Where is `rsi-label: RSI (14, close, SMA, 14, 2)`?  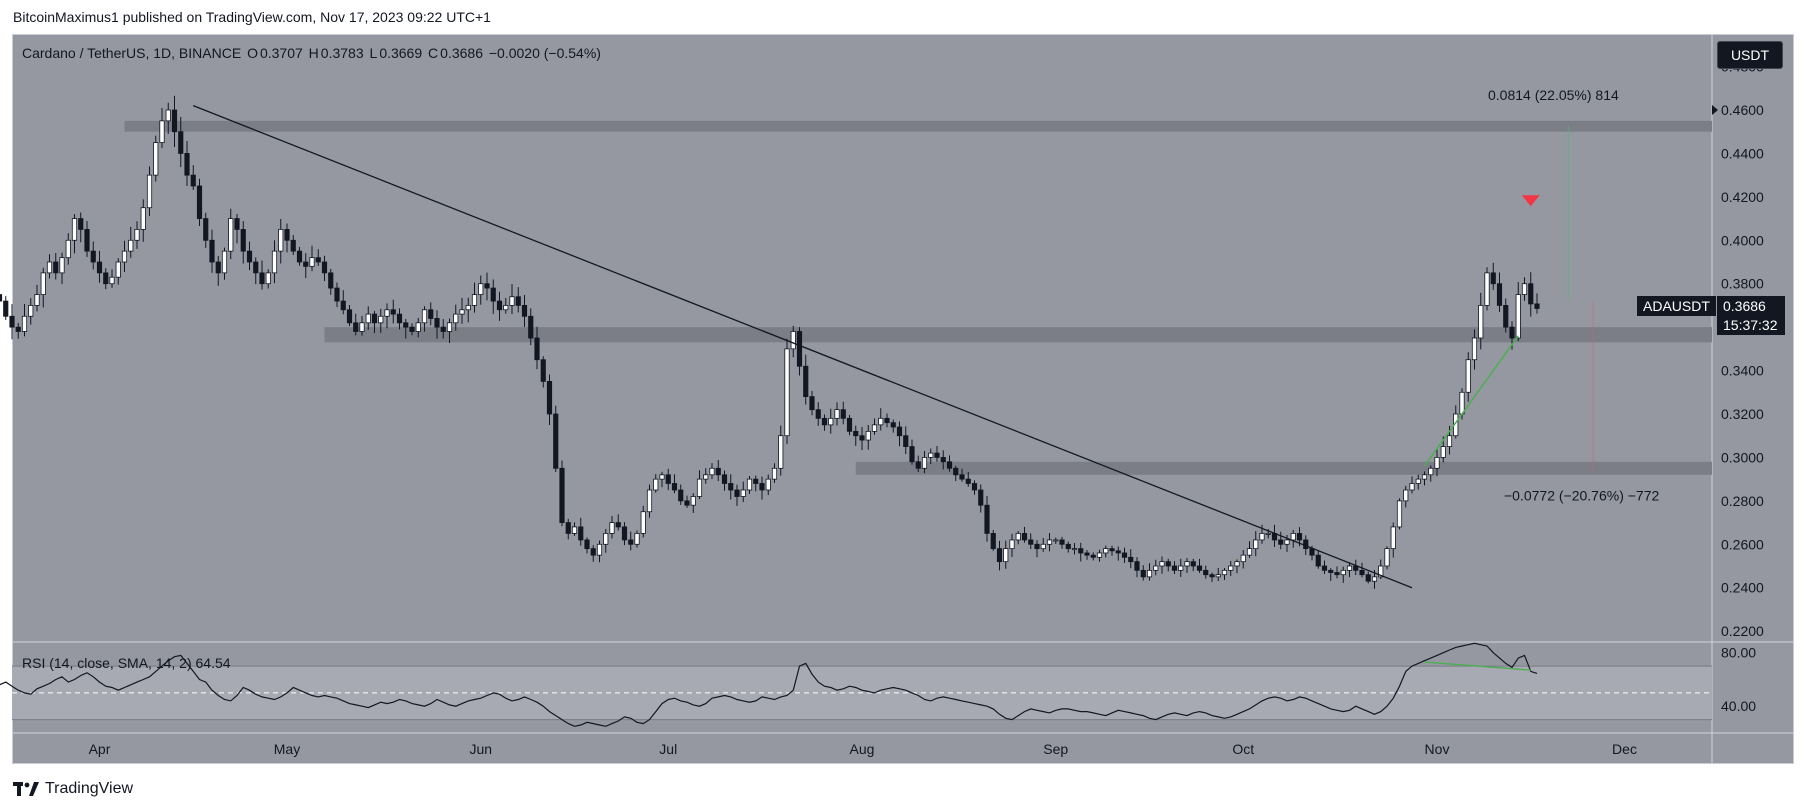
rsi-label: RSI (14, close, SMA, 14, 2) is located at coordinates (107, 663).